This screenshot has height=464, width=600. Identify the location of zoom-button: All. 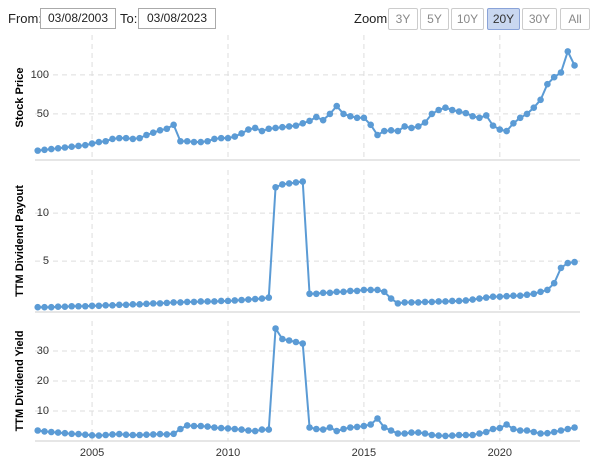
(575, 19).